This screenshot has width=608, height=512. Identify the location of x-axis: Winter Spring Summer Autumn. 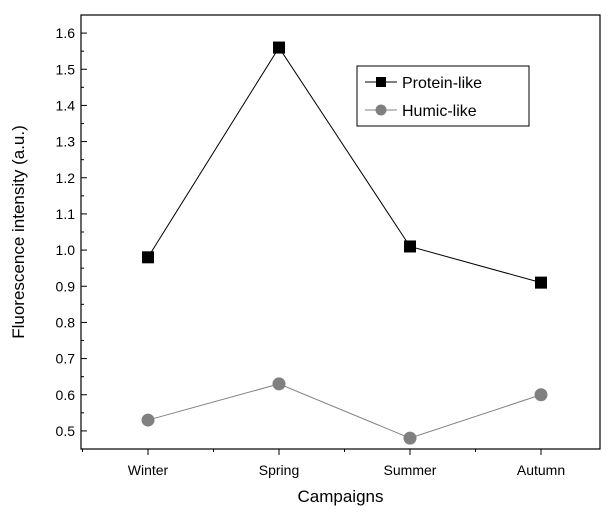
(323, 463).